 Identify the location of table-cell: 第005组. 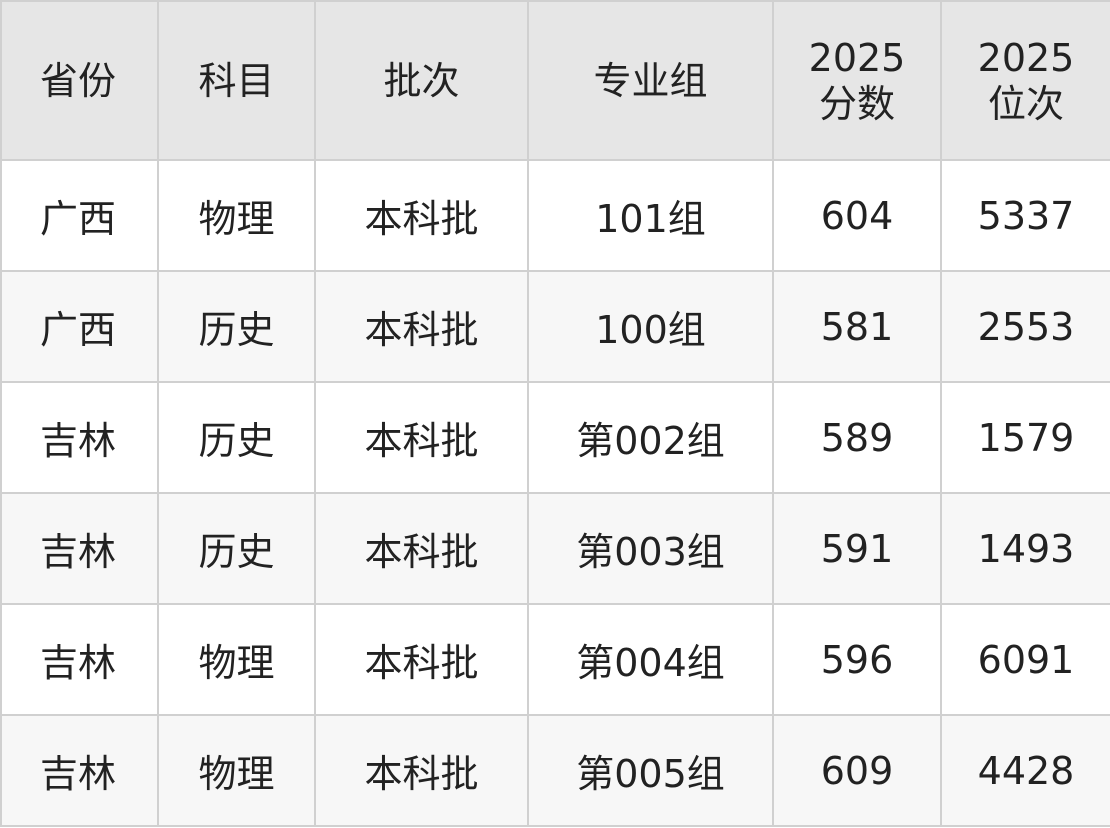
(650, 770).